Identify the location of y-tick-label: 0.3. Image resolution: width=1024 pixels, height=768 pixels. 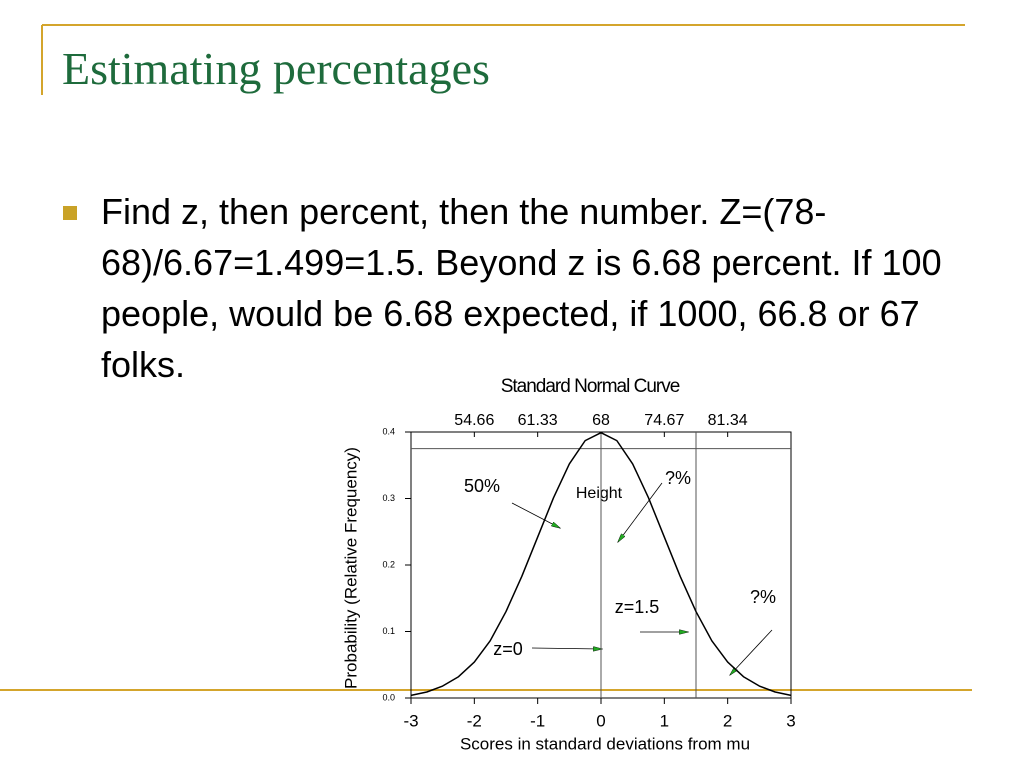
(388, 498).